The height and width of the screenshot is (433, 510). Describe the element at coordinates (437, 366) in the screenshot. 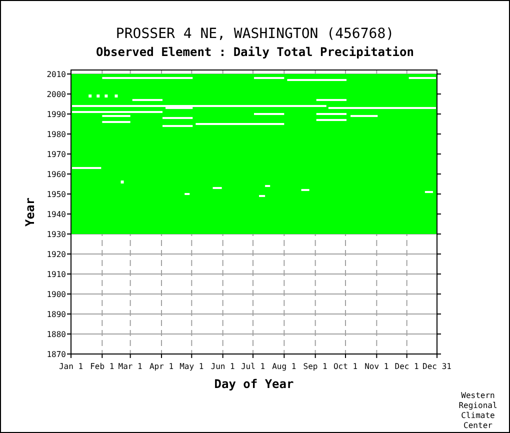

I see `x-tick-label: Dec 31` at that location.